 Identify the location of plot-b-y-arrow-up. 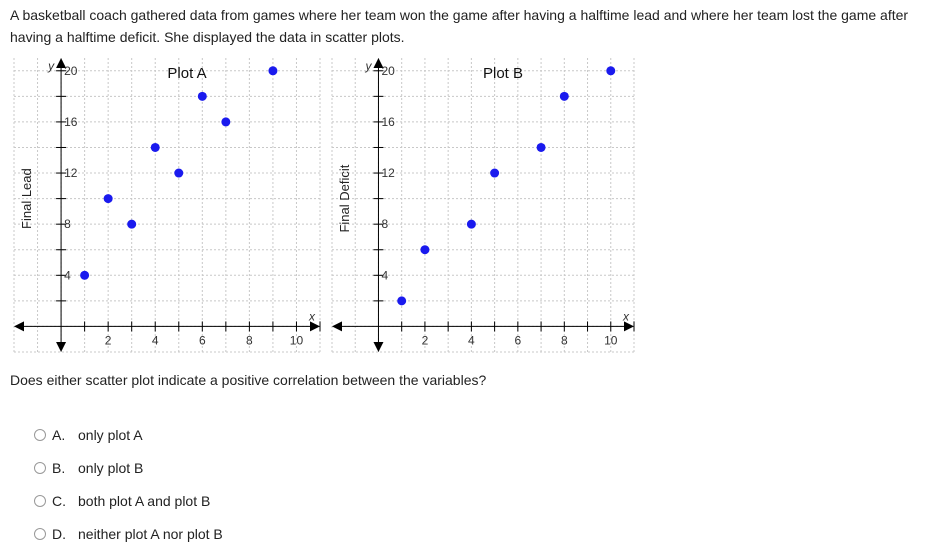
(378, 63).